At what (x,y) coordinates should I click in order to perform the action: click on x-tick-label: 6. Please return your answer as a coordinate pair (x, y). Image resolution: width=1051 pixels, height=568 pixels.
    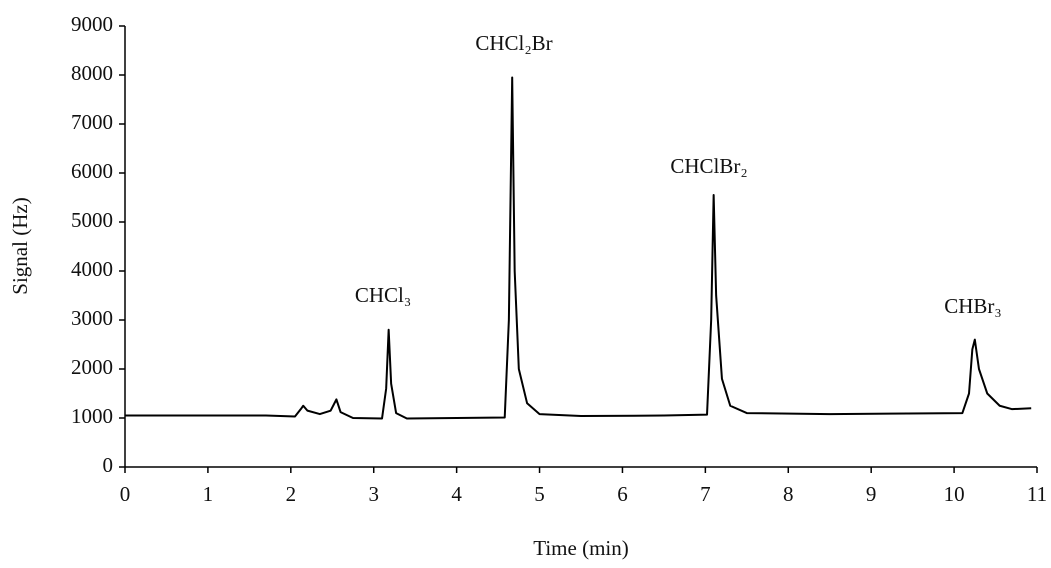
    Looking at the image, I should click on (622, 494).